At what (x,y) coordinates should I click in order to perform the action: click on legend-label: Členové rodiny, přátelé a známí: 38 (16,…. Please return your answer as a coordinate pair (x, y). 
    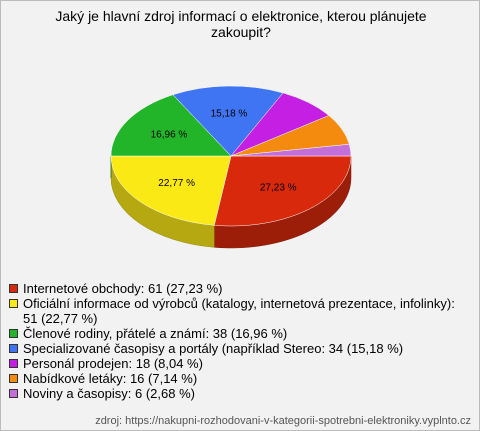
    Looking at the image, I should click on (155, 333).